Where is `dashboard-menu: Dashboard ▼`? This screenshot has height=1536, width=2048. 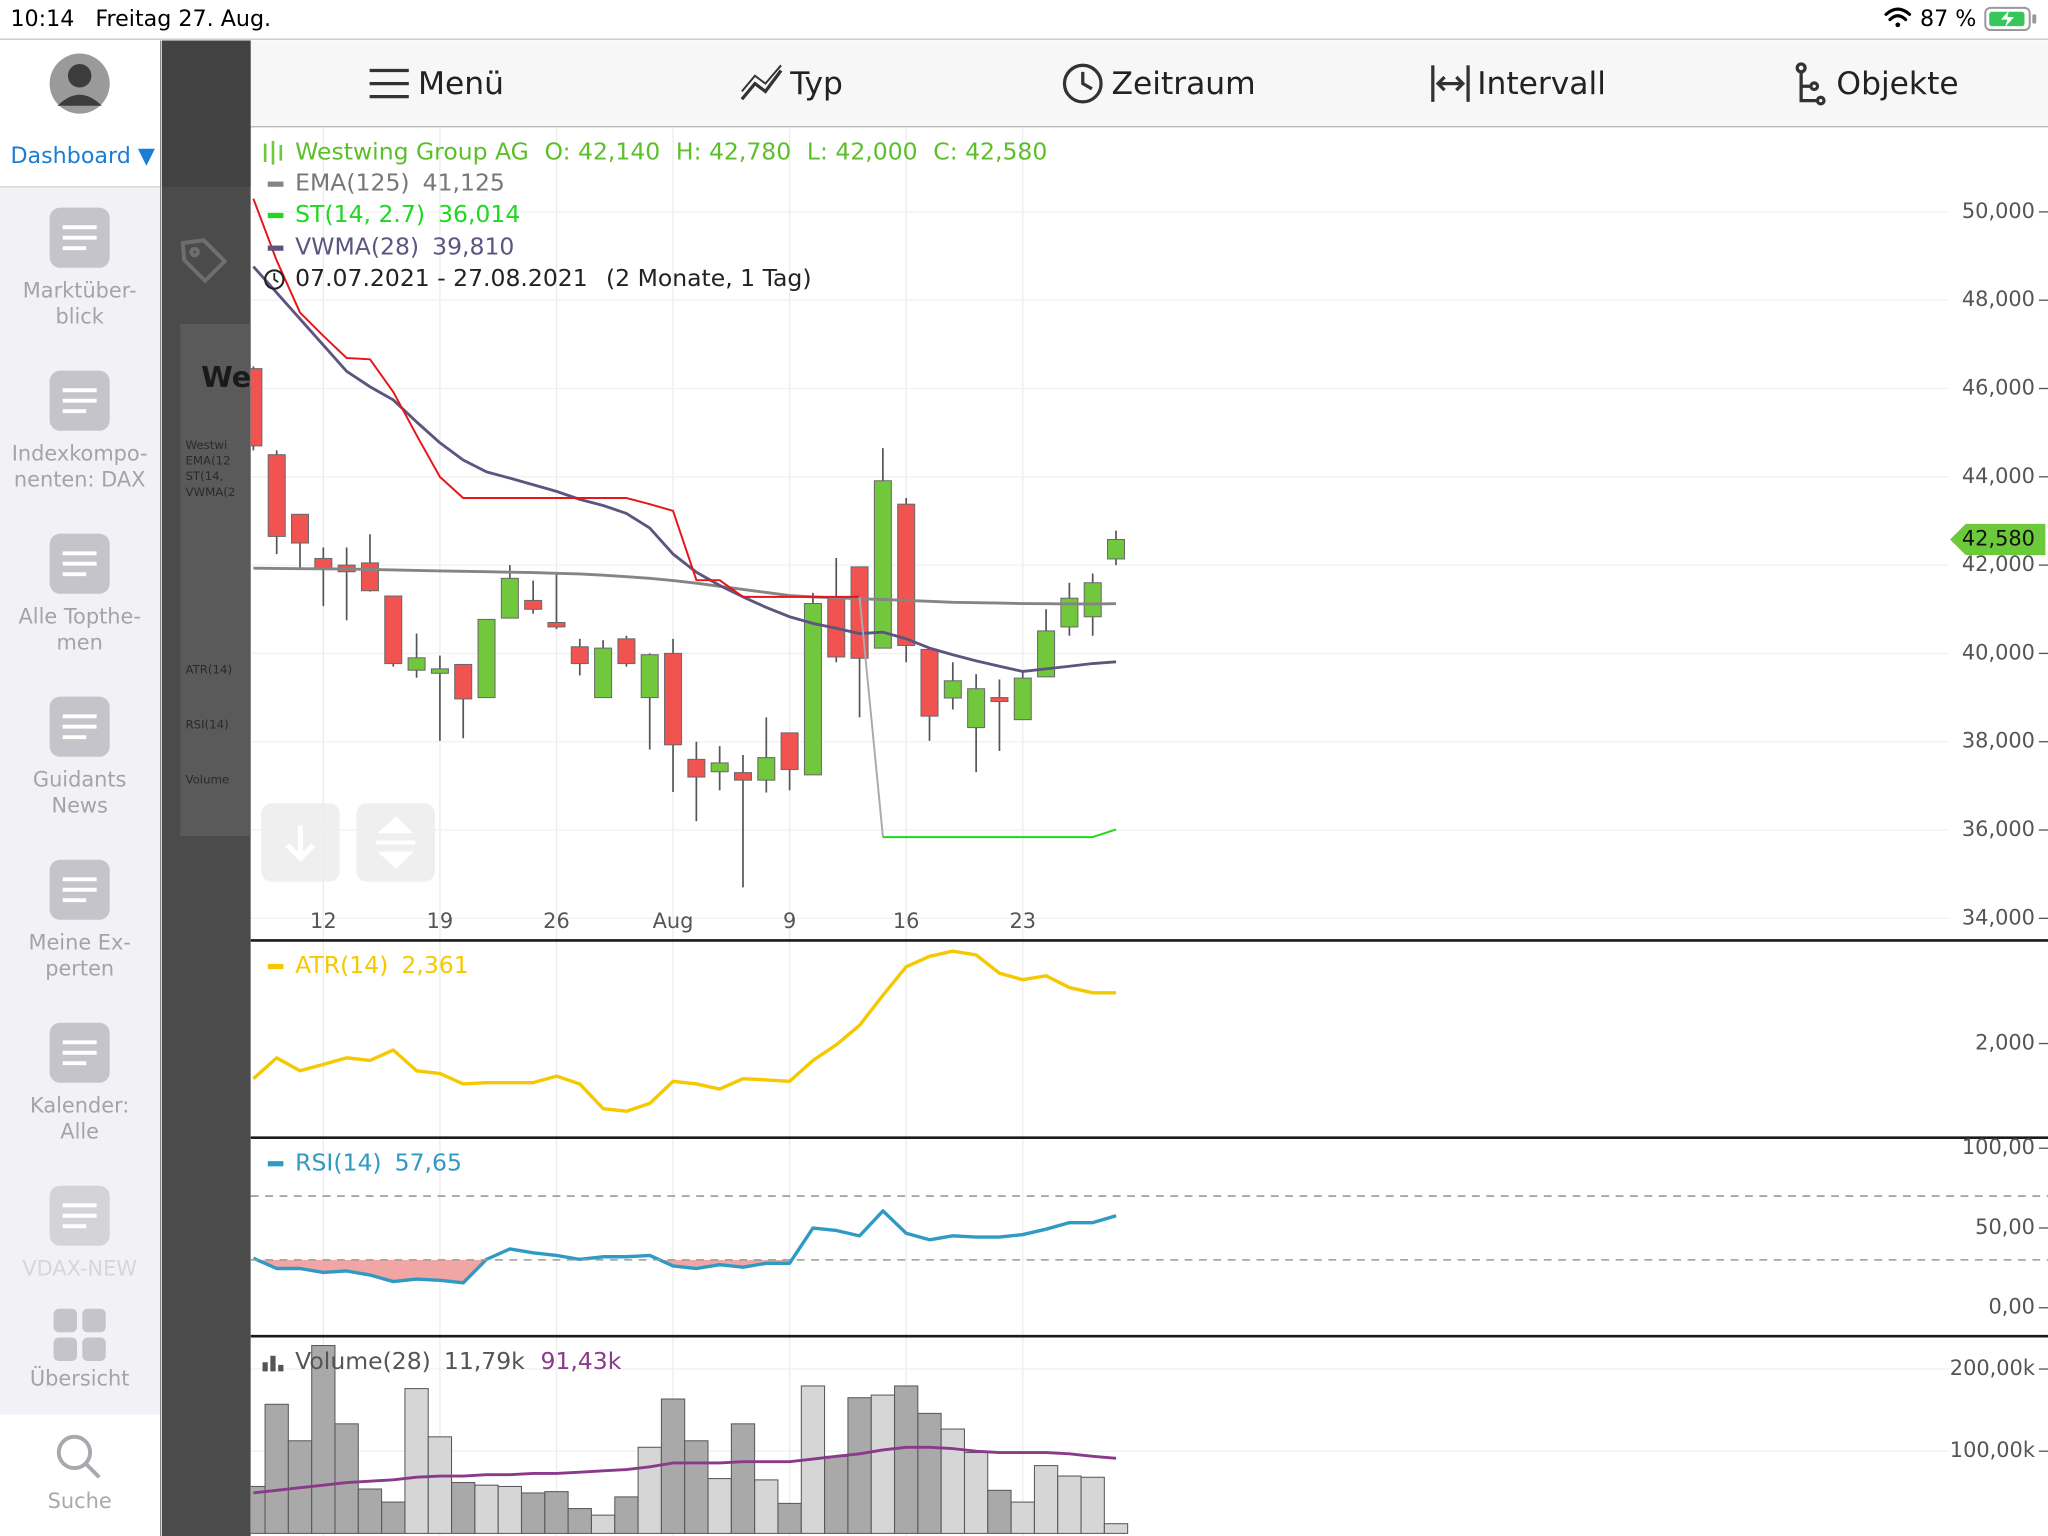
dashboard-menu: Dashboard ▼ is located at coordinates (82, 156).